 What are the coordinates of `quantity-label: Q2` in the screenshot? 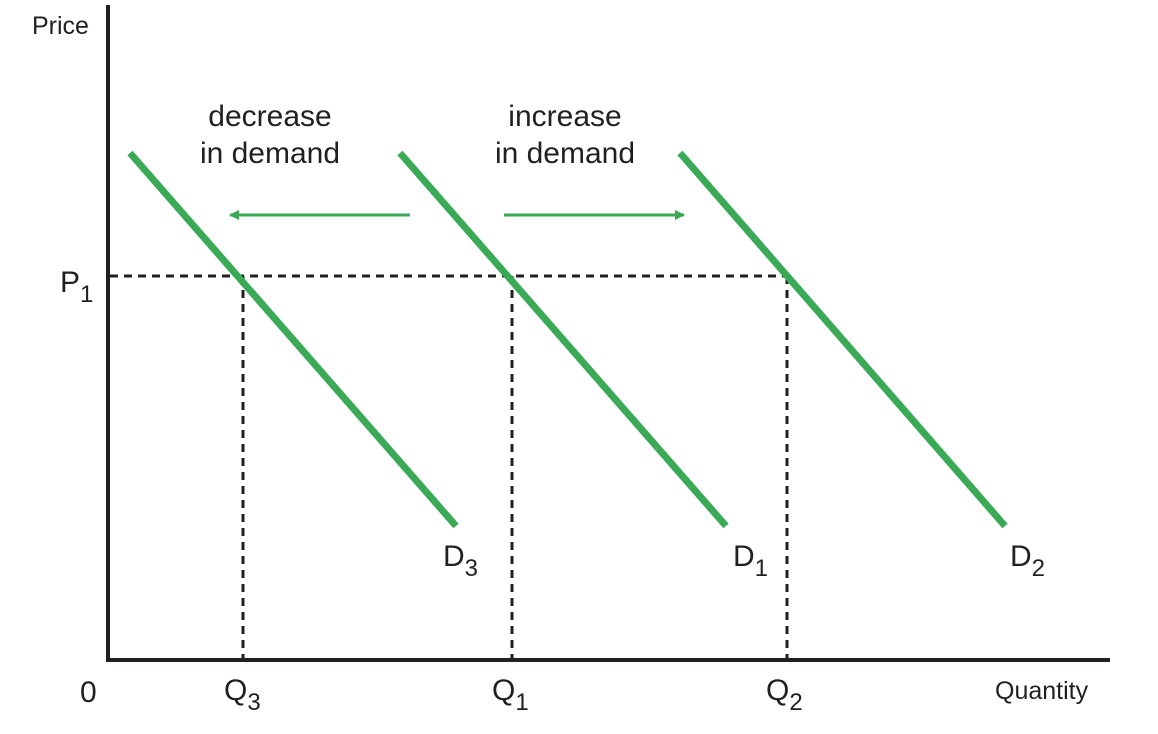 It's located at (784, 695).